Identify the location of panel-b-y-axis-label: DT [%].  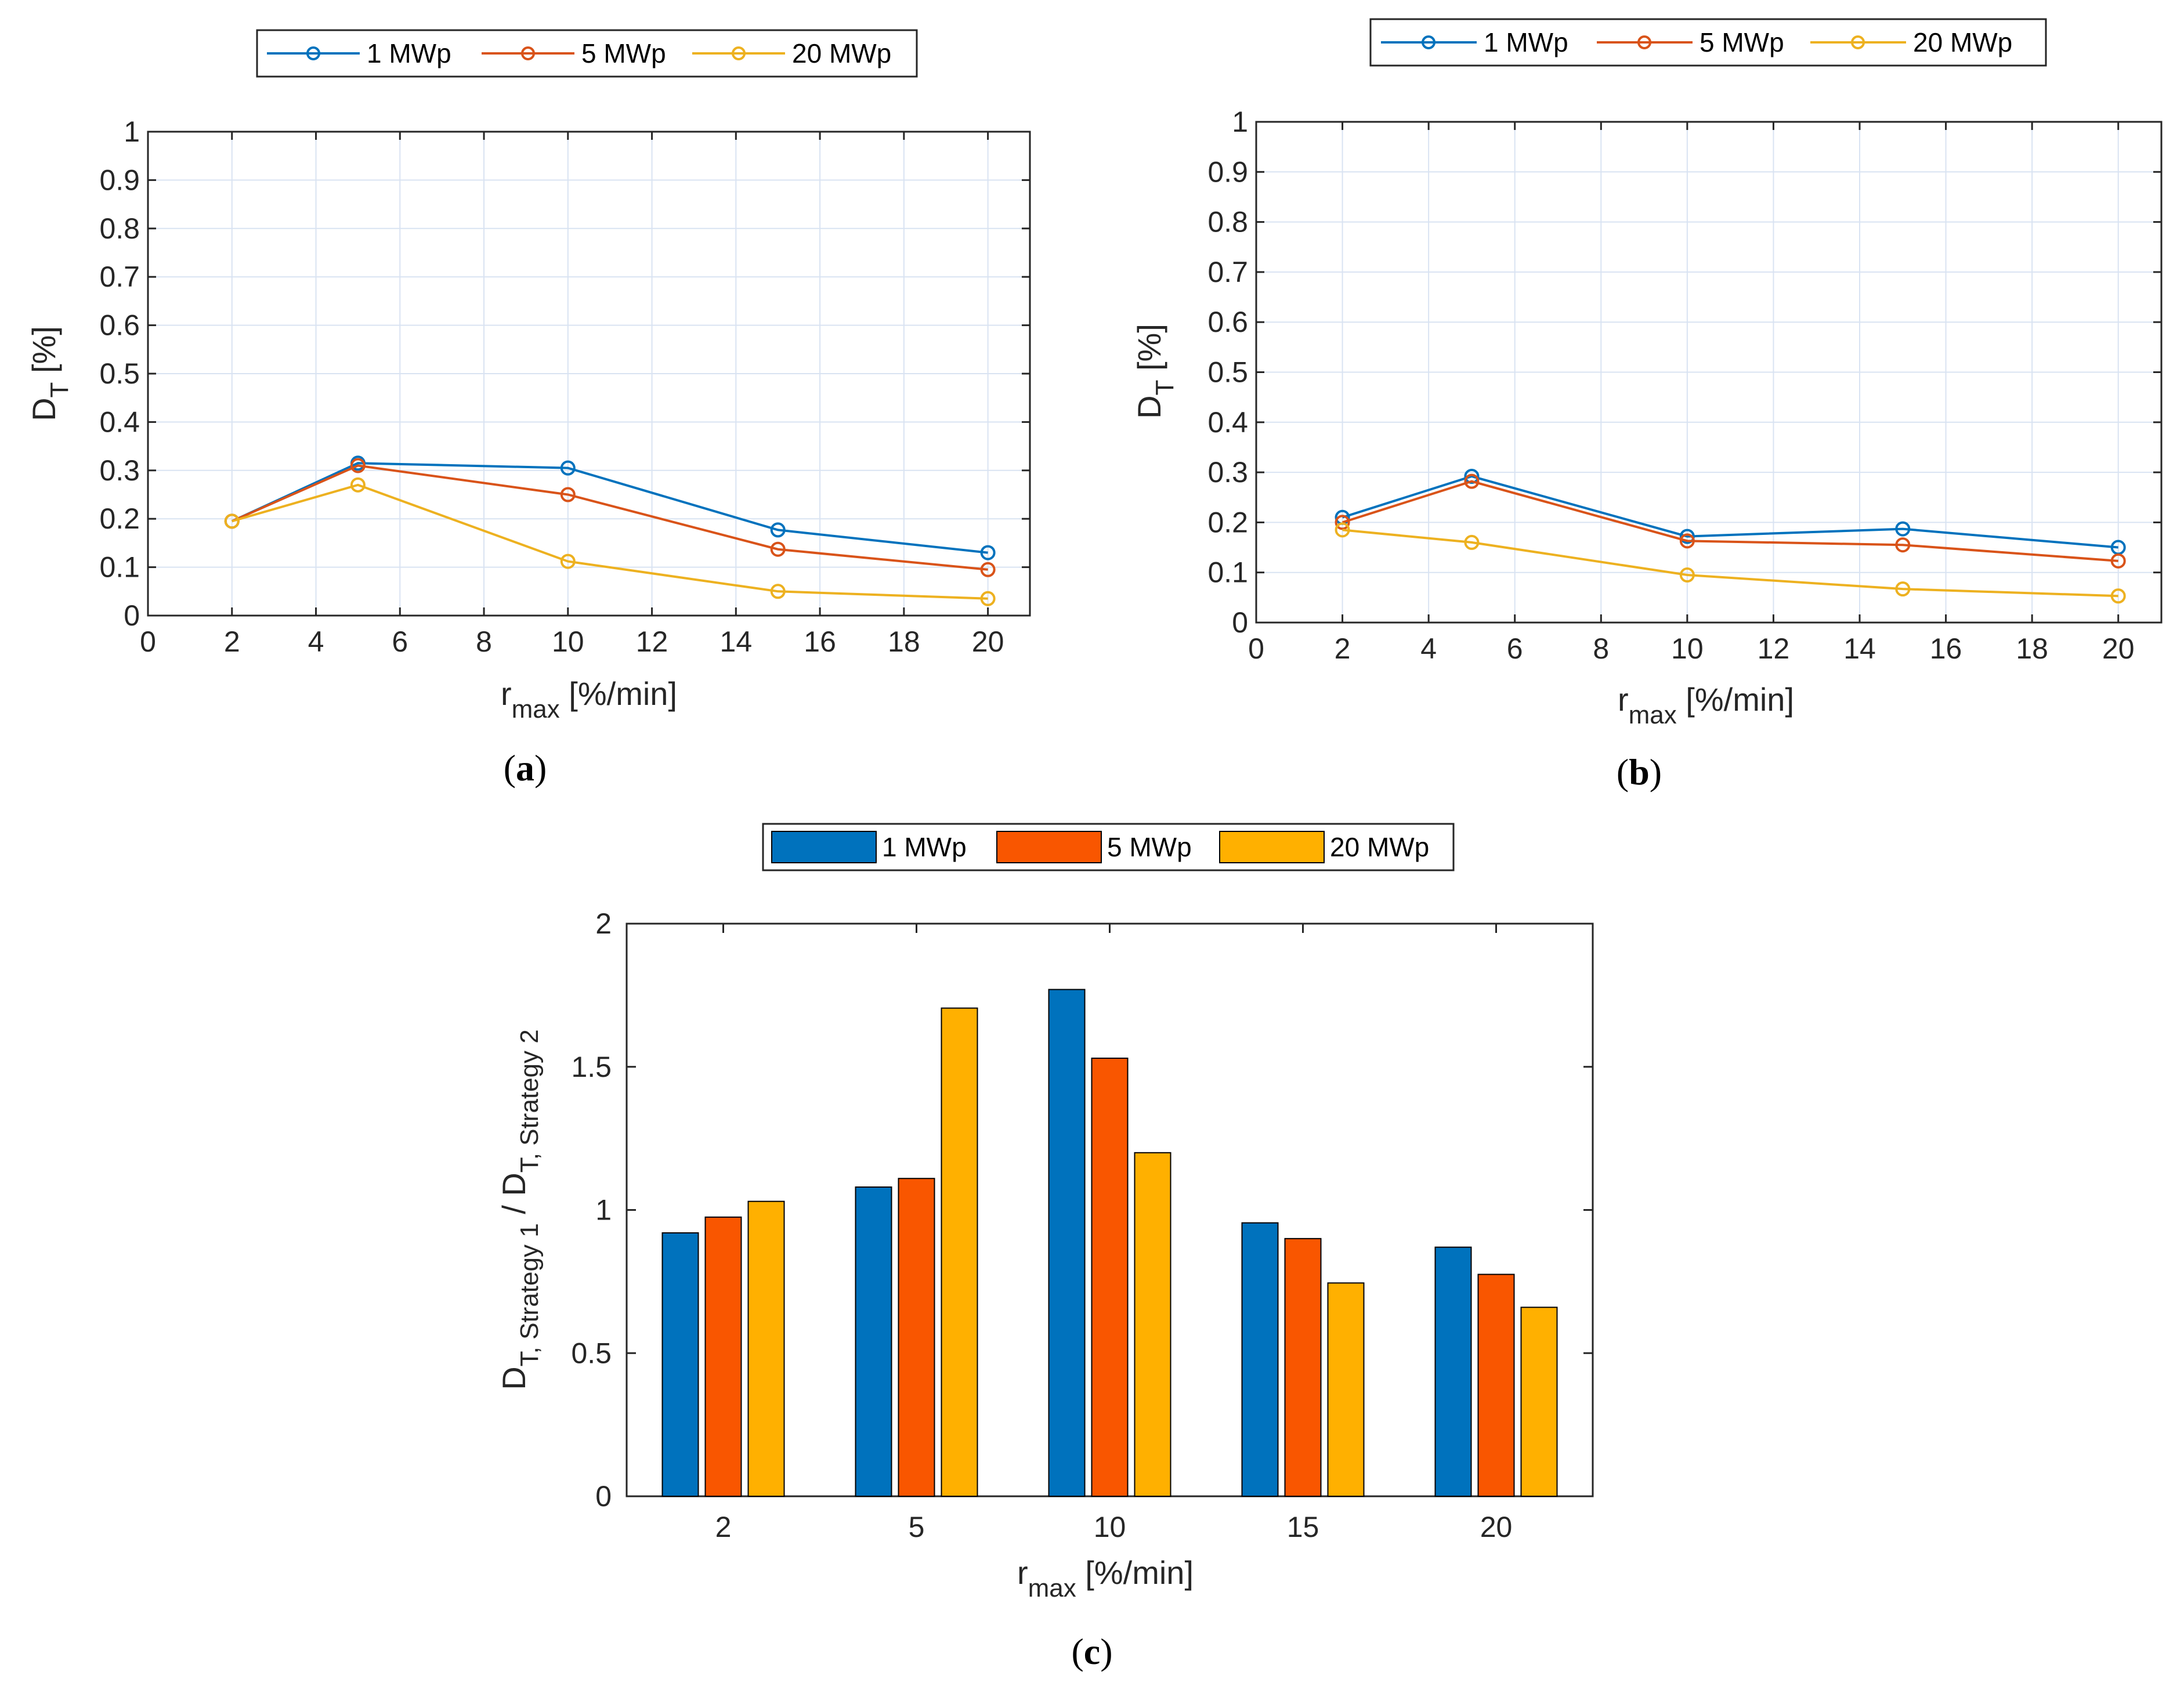
(1155, 371).